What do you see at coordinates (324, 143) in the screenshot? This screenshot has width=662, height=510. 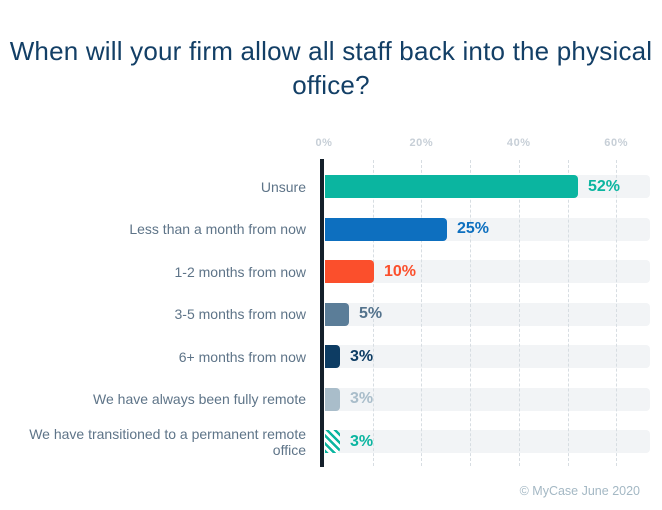 I see `x-tick-label: 0%` at bounding box center [324, 143].